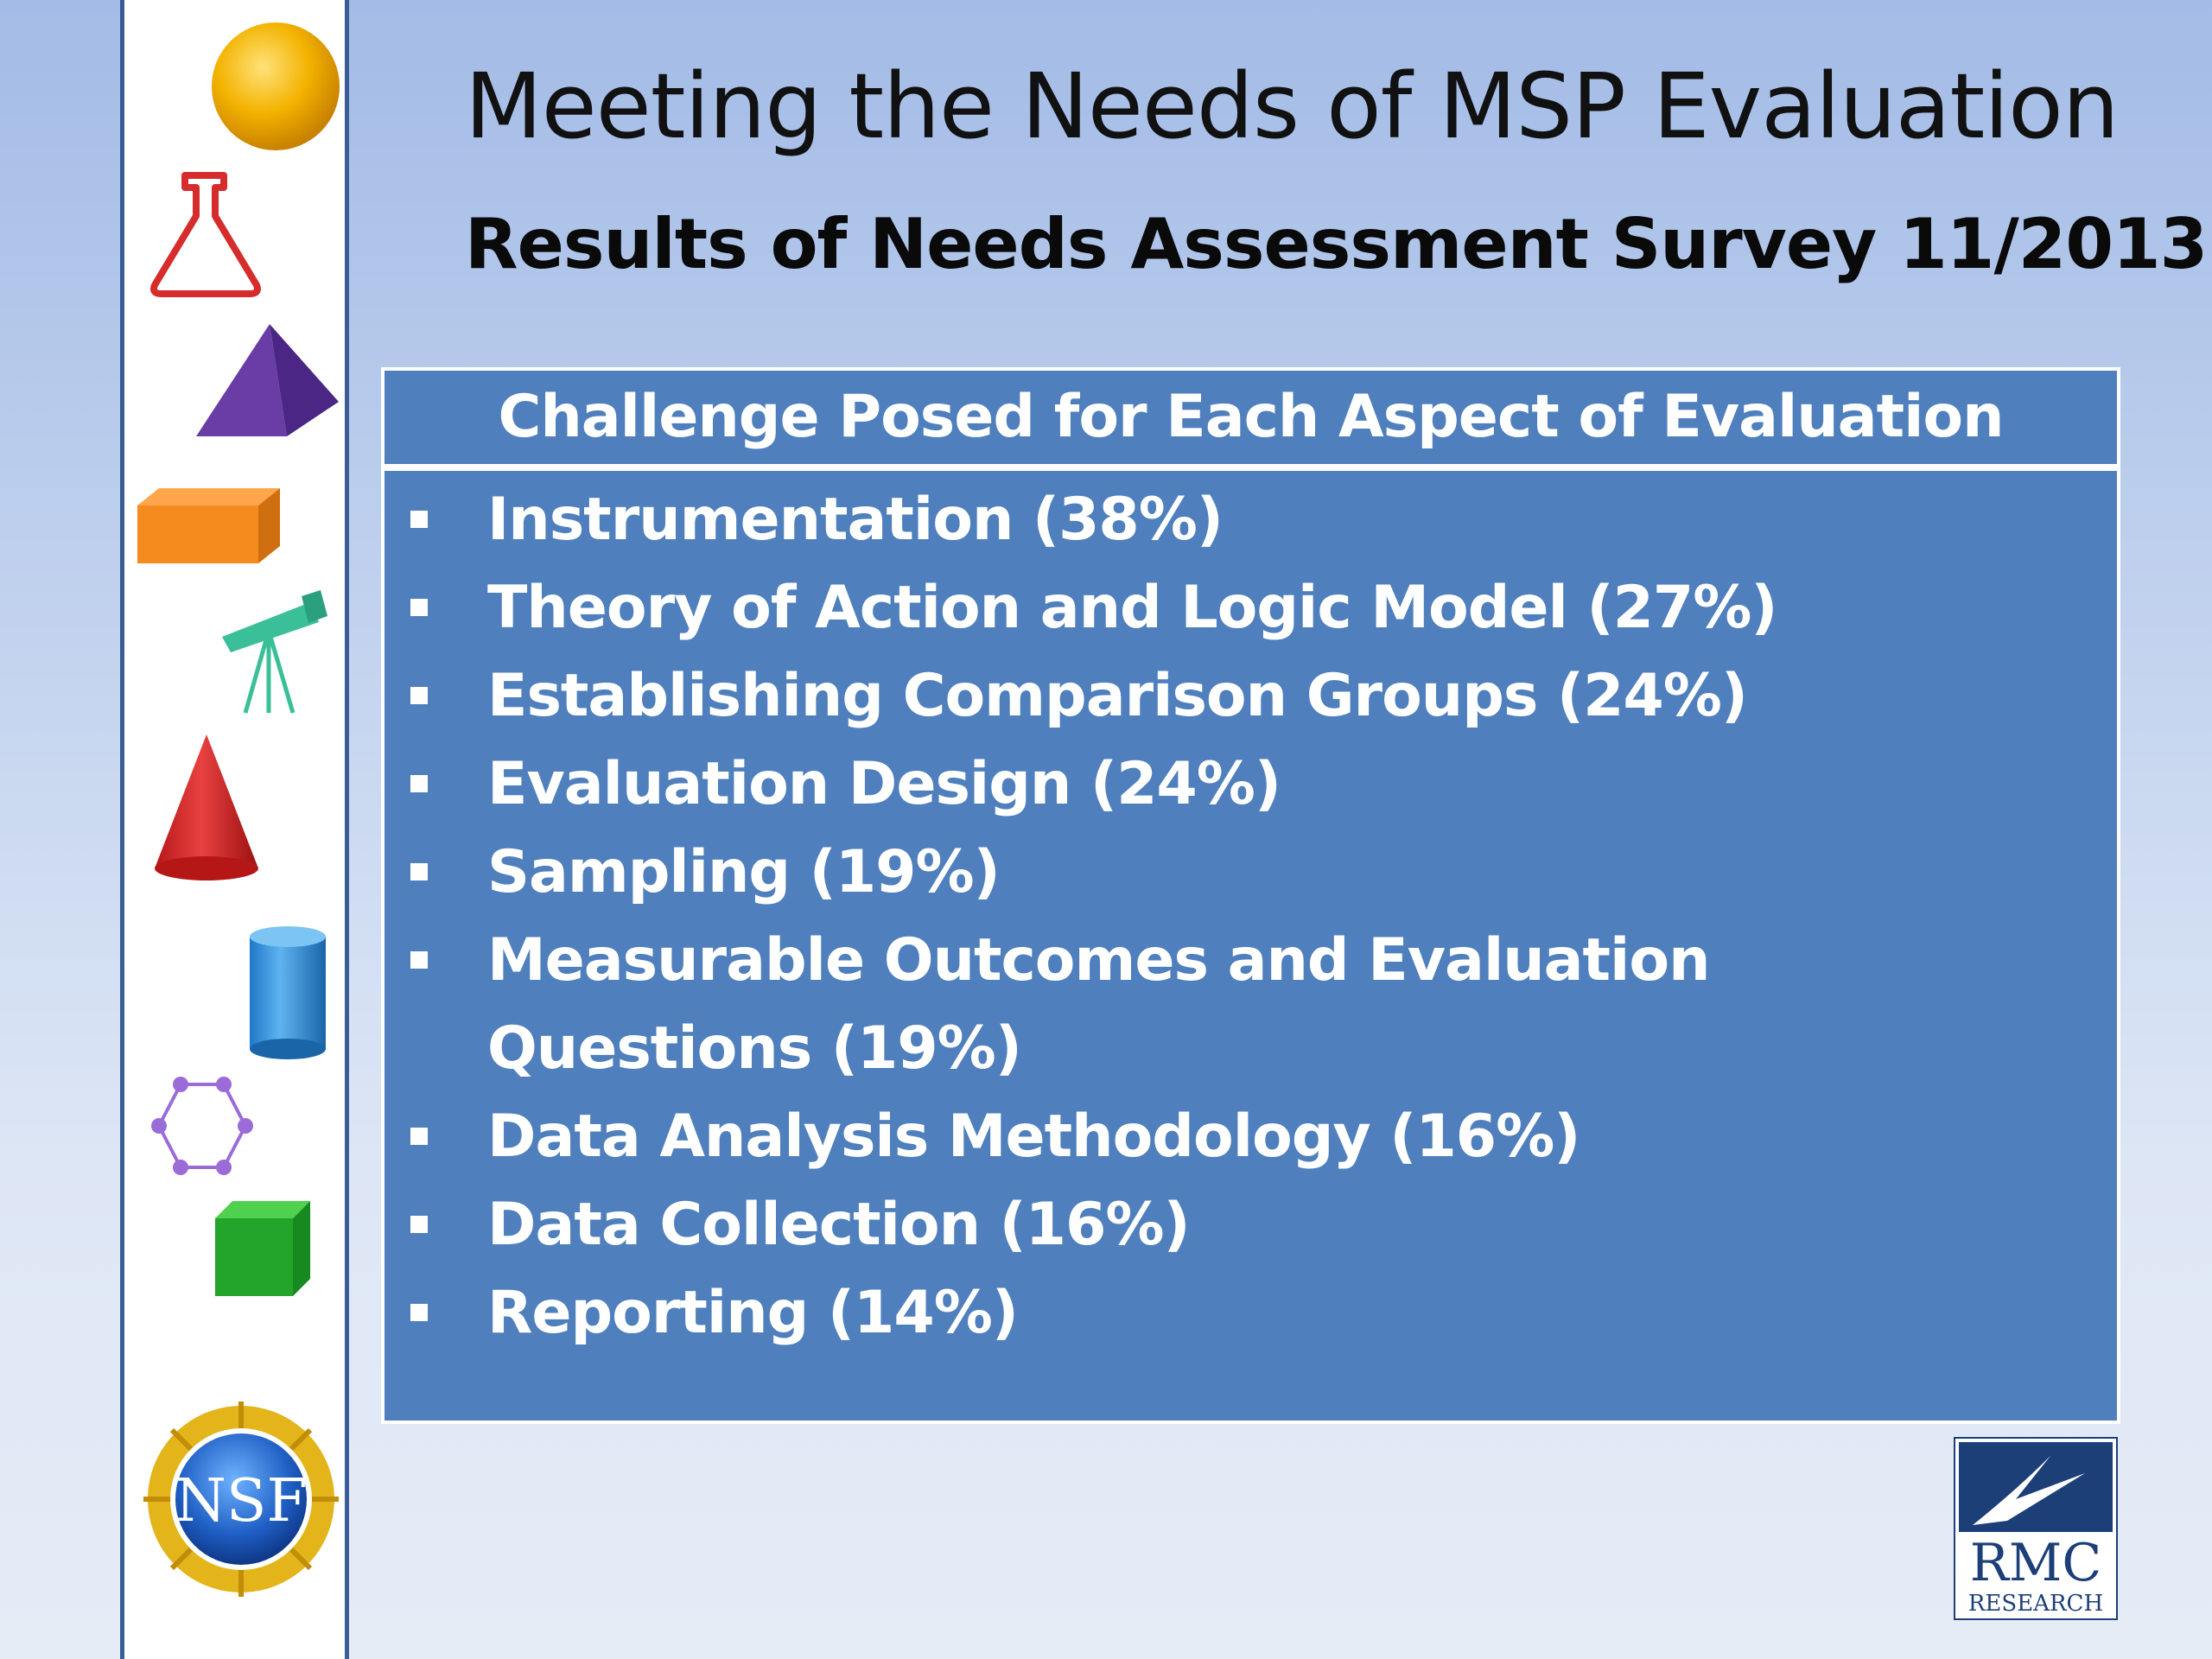  I want to click on cone-icon, so click(206, 807).